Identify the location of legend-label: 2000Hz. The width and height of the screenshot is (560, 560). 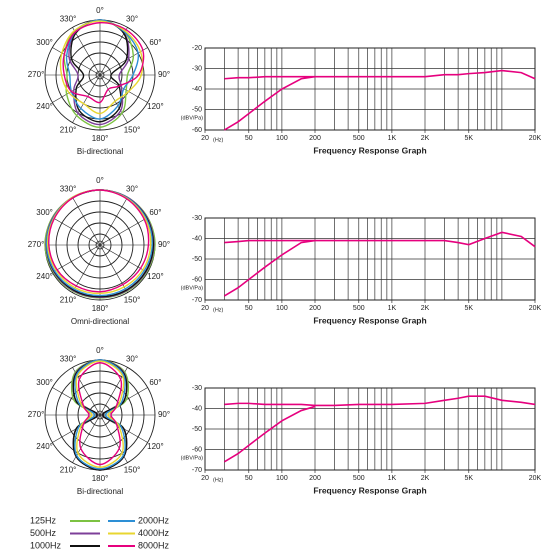
(154, 520).